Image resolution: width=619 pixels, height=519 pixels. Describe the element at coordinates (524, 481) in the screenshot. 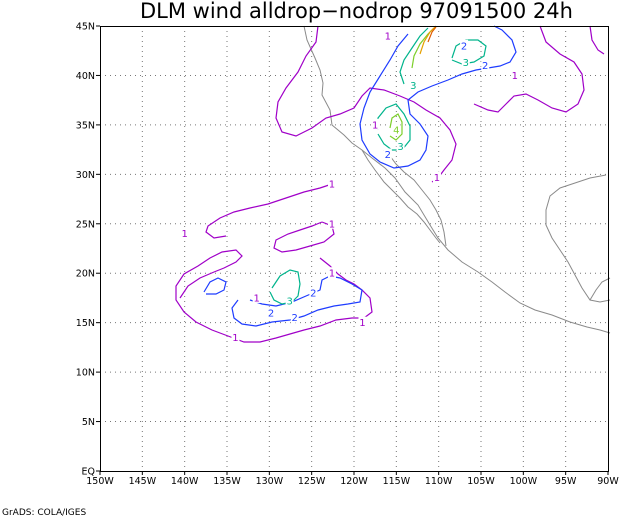

I see `x-tick-label: 100W` at that location.